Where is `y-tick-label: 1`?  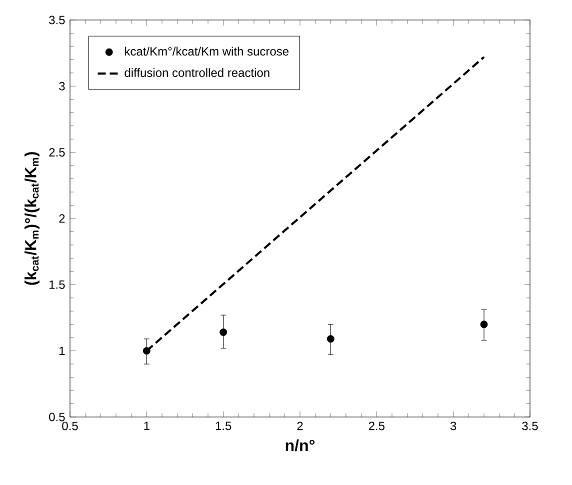 y-tick-label: 1 is located at coordinates (62, 350).